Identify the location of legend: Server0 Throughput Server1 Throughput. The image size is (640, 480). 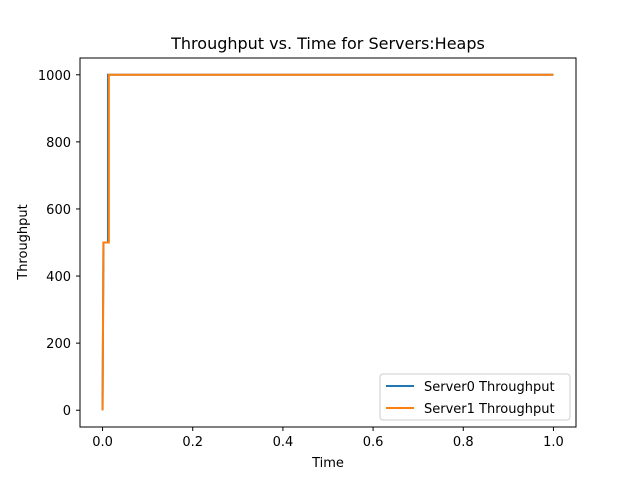
(475, 397).